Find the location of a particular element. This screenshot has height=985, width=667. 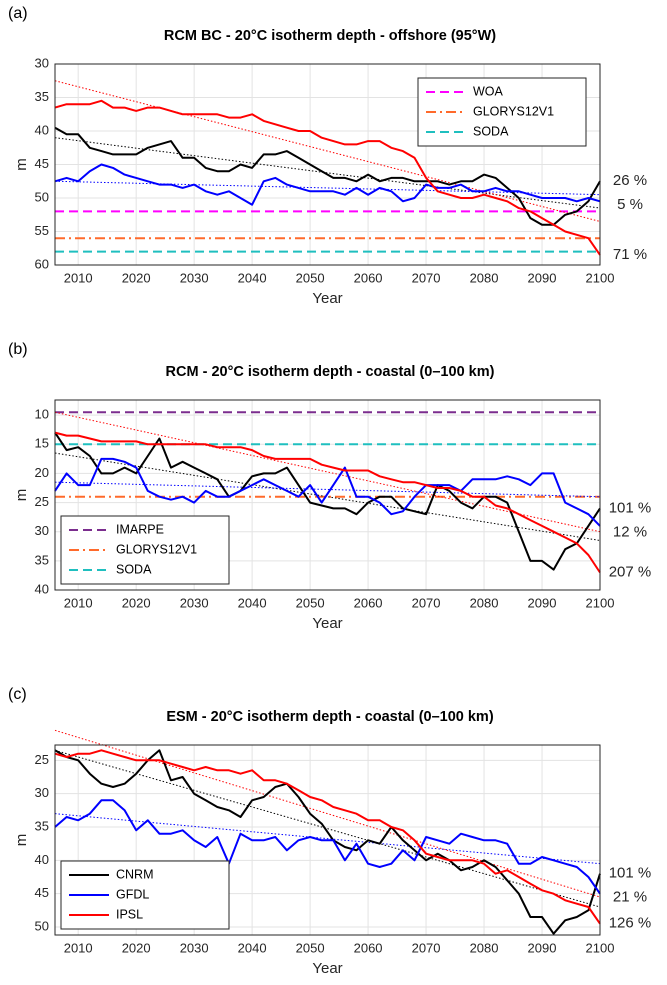

legend-label: IPSL is located at coordinates (129, 914).